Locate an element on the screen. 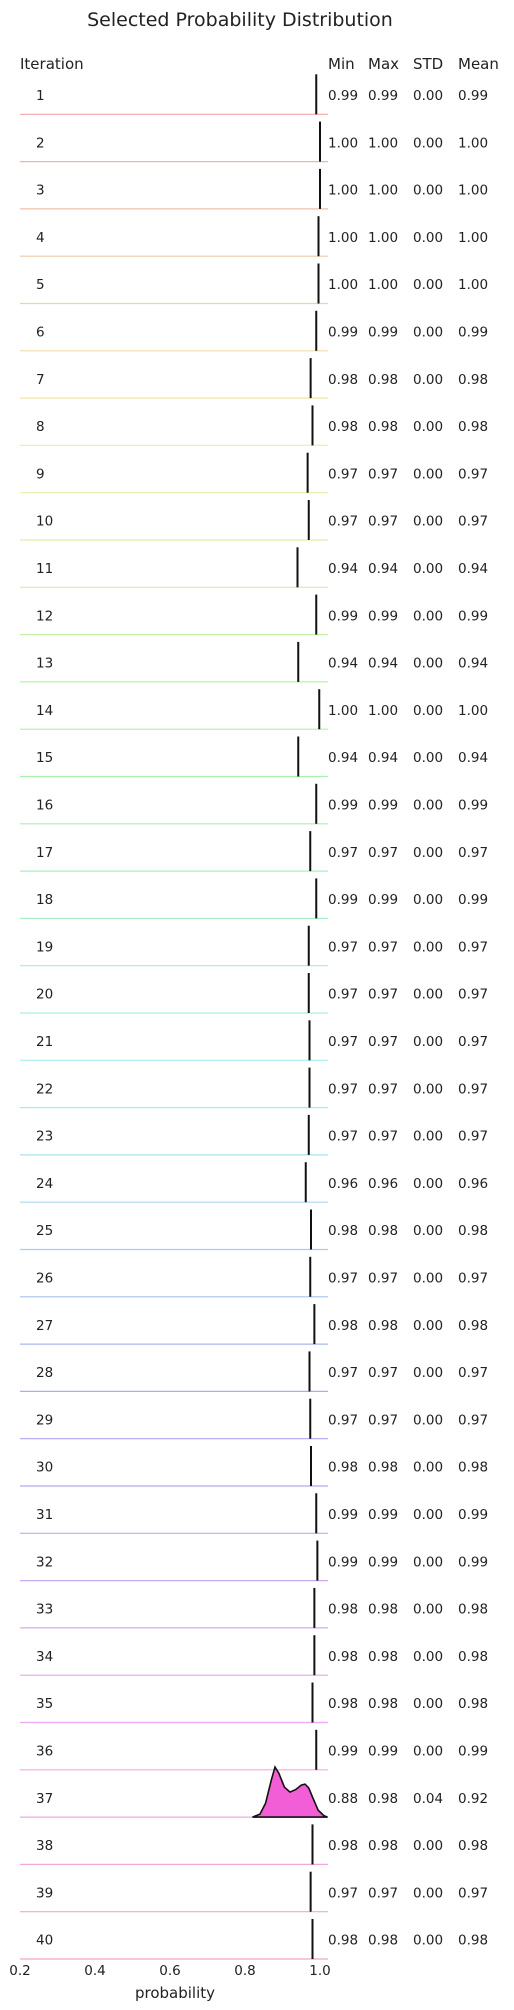 This screenshot has height=2010, width=514. stat-std: 0.04 is located at coordinates (428, 1799).